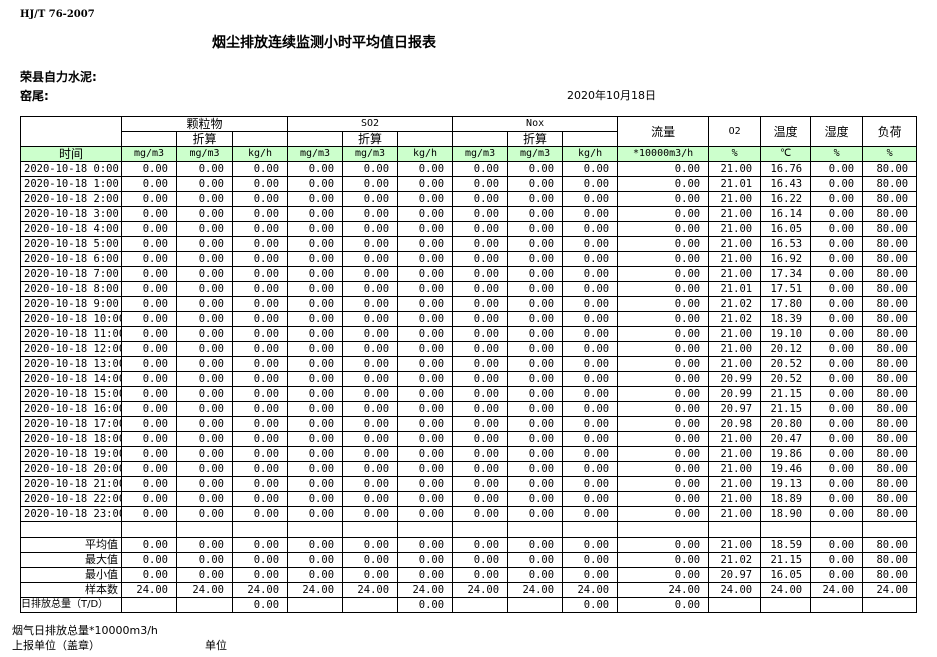 This screenshot has width=937, height=657. I want to click on value-cell: 20.52, so click(786, 379).